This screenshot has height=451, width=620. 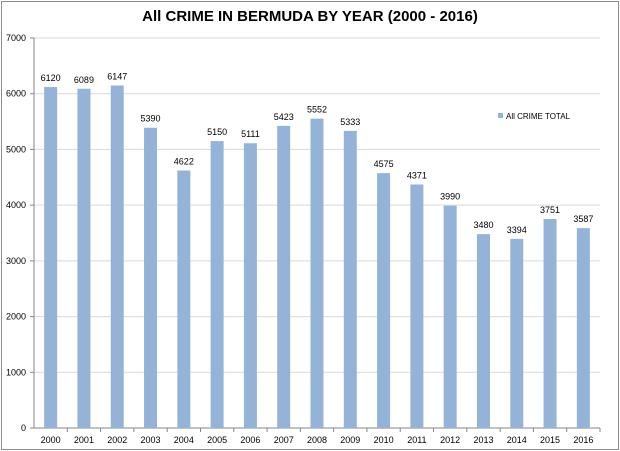 I want to click on data-label: 5111, so click(x=250, y=134).